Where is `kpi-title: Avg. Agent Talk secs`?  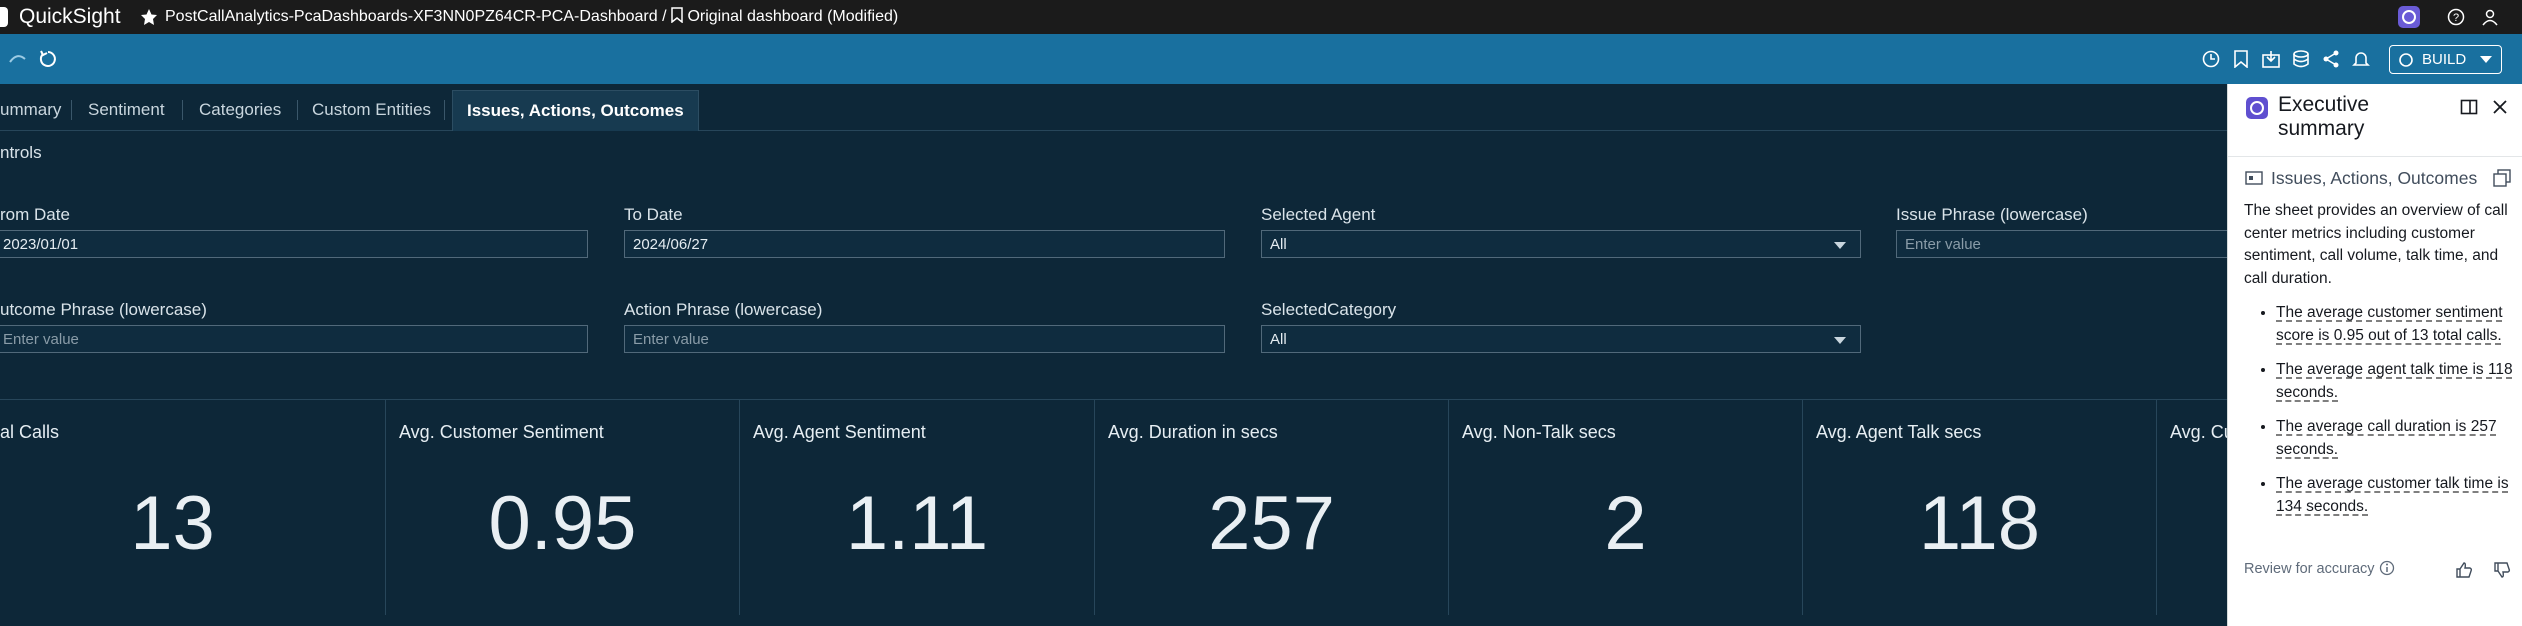
kpi-title: Avg. Agent Talk secs is located at coordinates (1899, 432).